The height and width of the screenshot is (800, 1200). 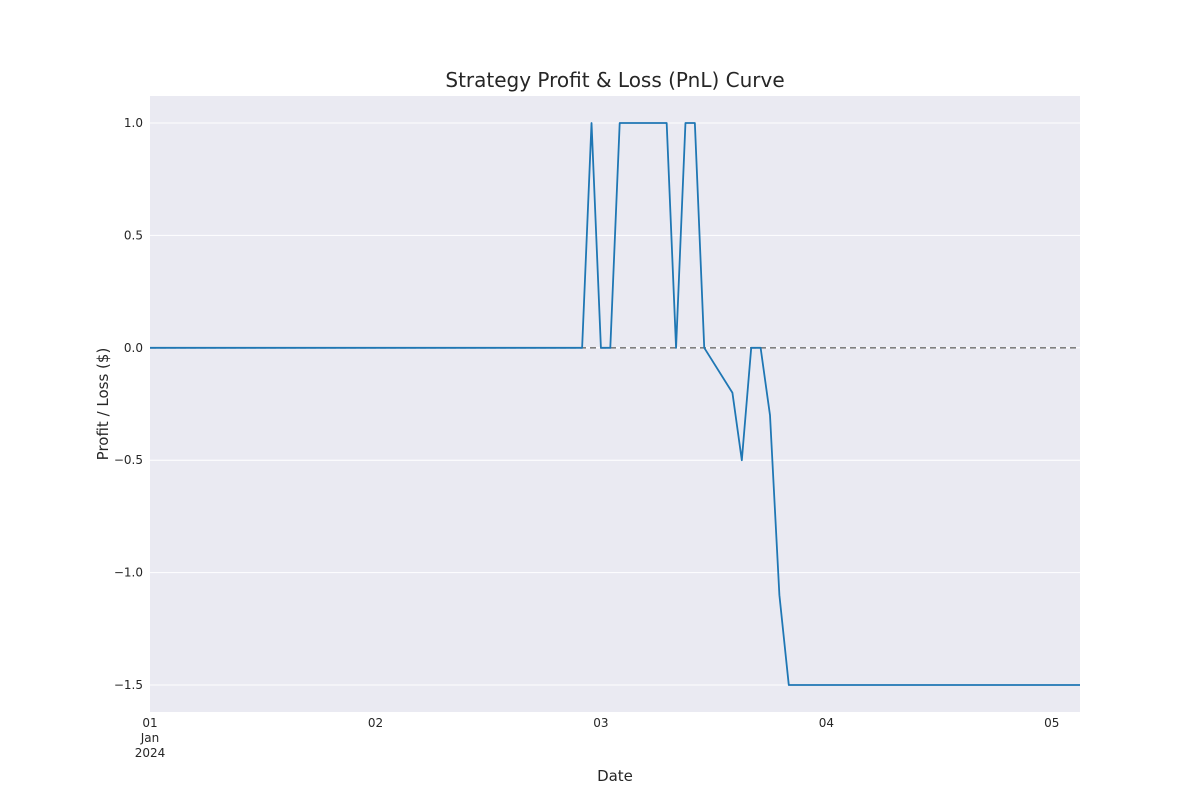 What do you see at coordinates (150, 738) in the screenshot?
I see `x-tick-sublabel-month: Jan` at bounding box center [150, 738].